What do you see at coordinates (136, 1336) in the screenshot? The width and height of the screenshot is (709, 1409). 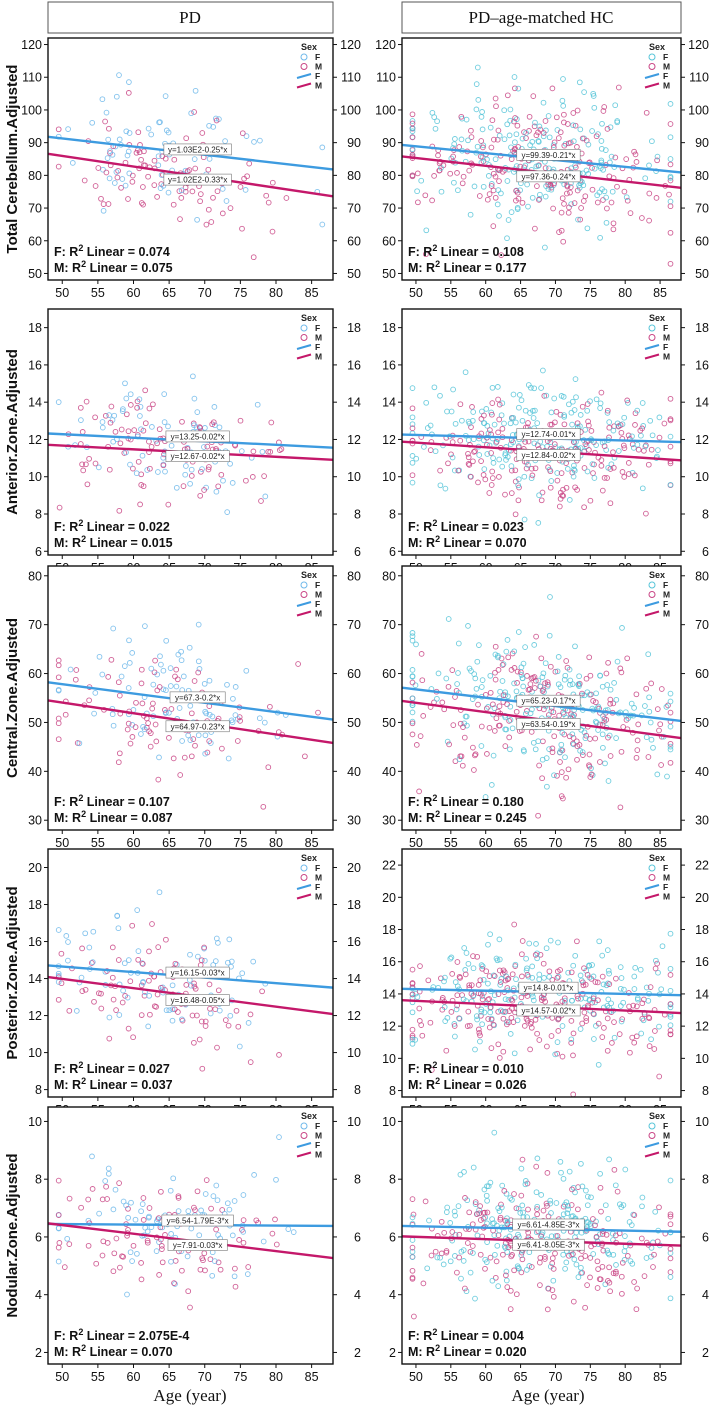 I see `r2-value: Linear = 2.075E-4` at bounding box center [136, 1336].